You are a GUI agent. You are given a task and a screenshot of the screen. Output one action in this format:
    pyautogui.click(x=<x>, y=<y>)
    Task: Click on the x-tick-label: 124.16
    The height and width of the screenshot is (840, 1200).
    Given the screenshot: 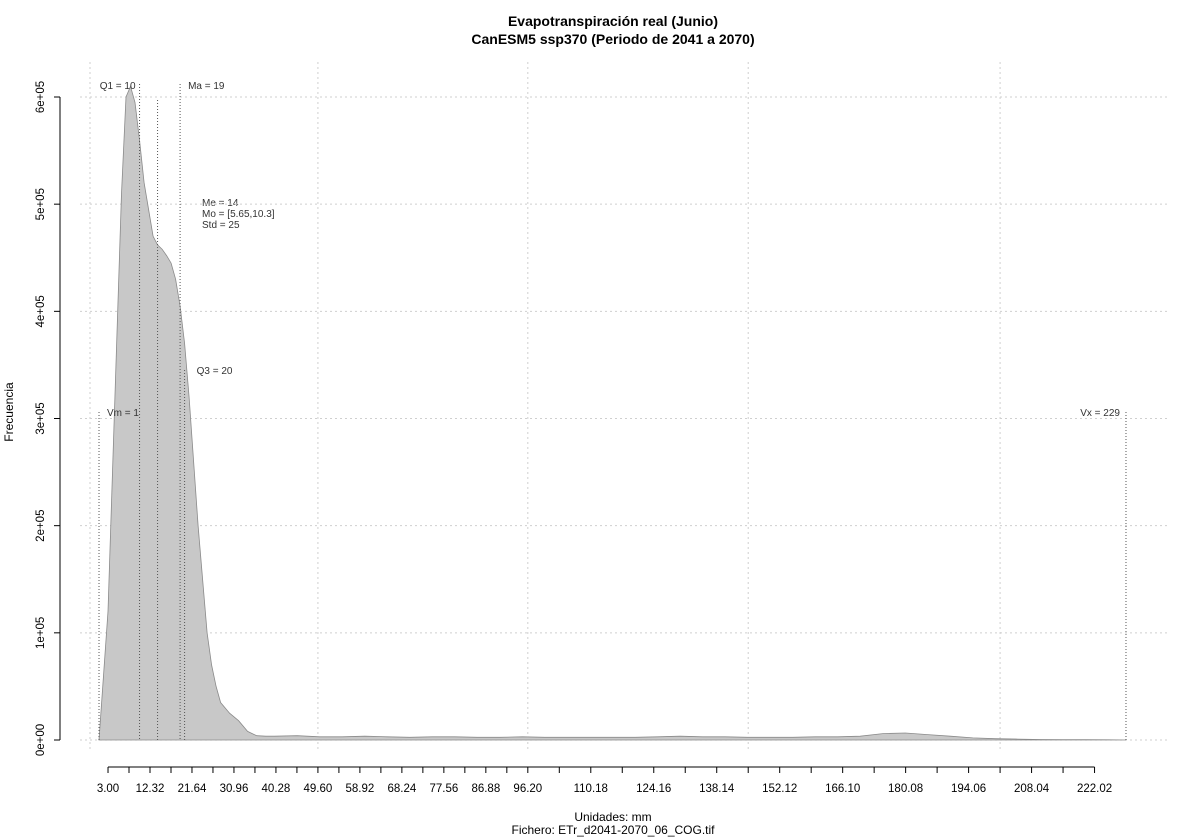 What is the action you would take?
    pyautogui.click(x=653, y=789)
    